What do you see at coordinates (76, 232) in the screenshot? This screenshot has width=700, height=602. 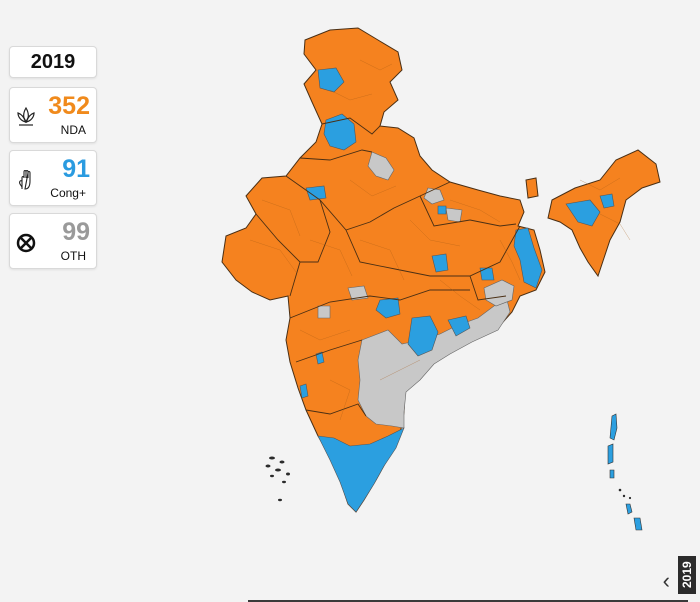 I see `oth-count: 99` at bounding box center [76, 232].